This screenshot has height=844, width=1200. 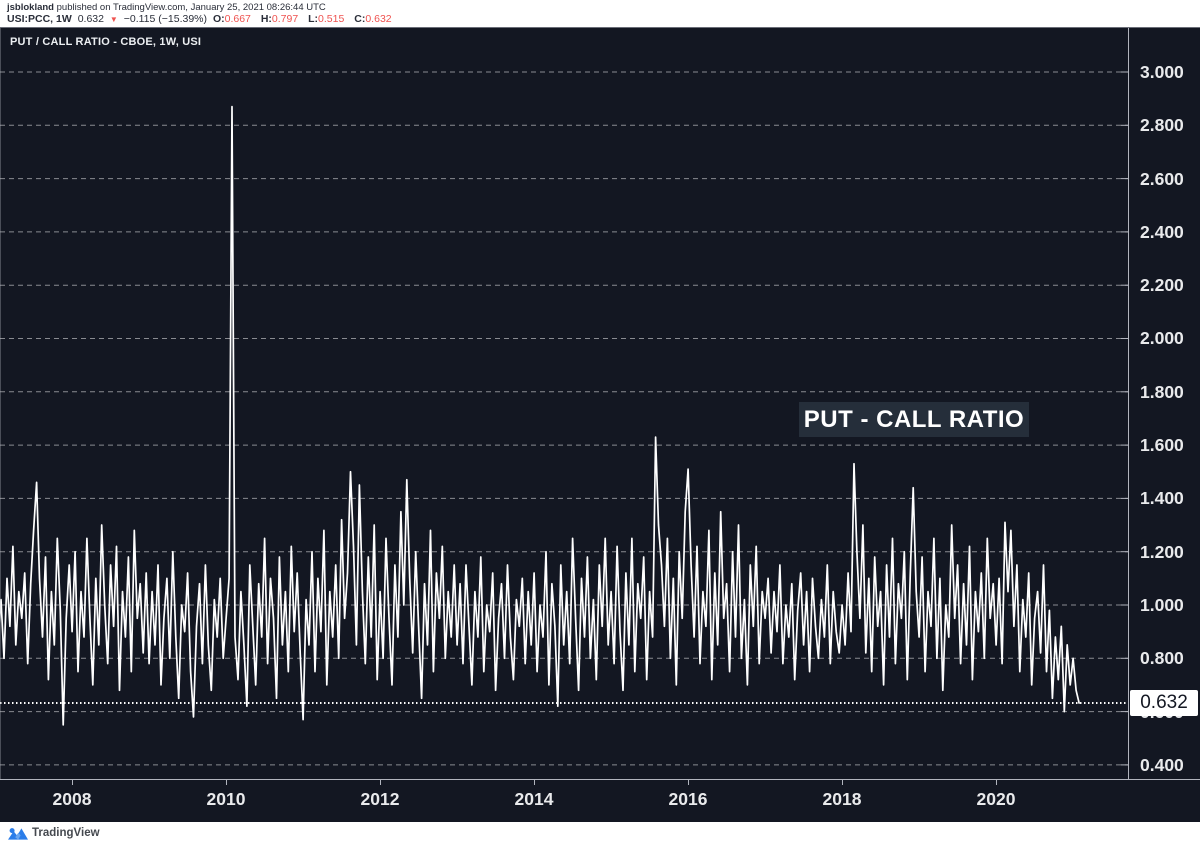 I want to click on y-axis-label-2.200: 2.200, so click(x=1162, y=285).